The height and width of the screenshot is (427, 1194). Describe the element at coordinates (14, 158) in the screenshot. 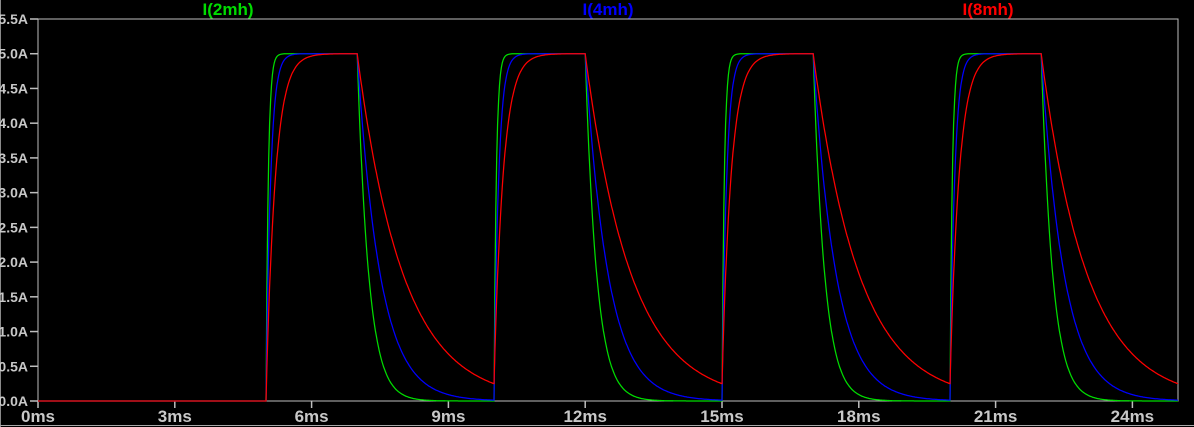

I see `y-tick-label: 3.5A` at that location.